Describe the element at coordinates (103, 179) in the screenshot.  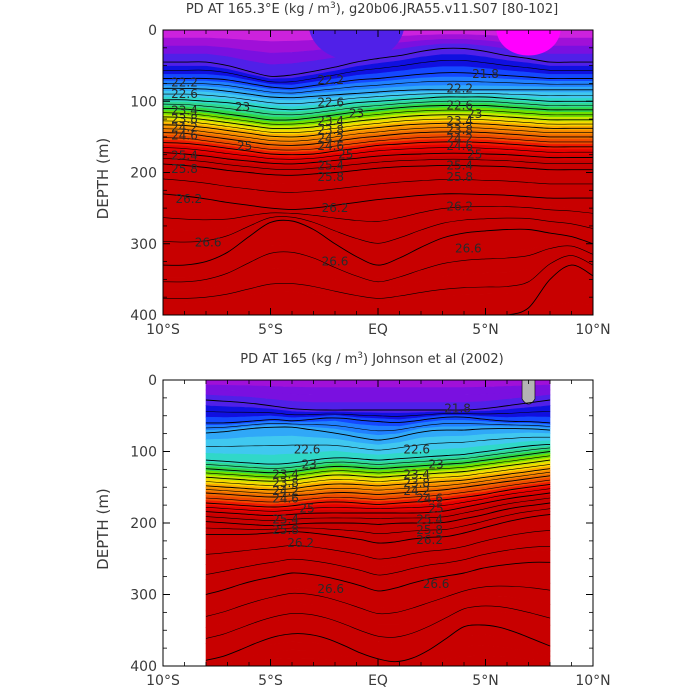
I see `y-axis-label: DEPTH (m)` at that location.